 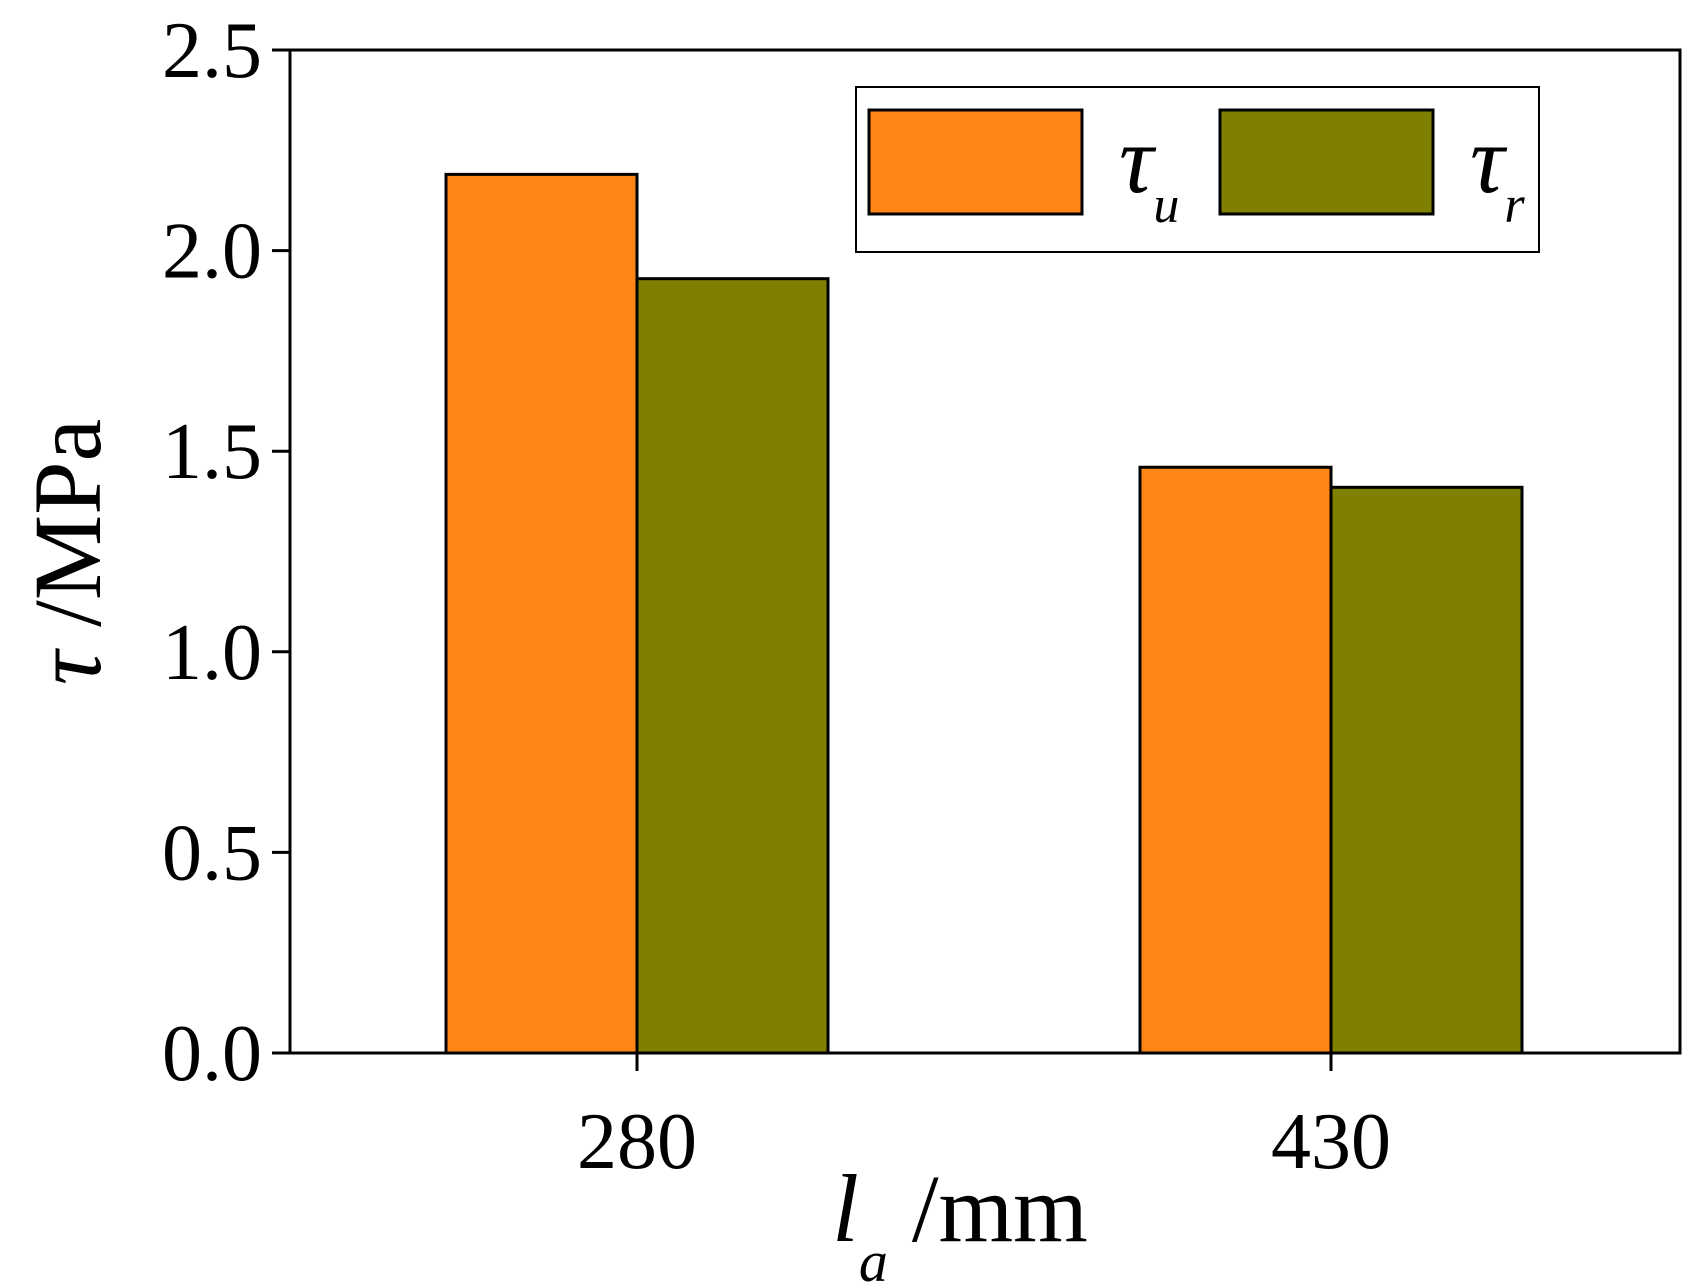 What do you see at coordinates (984, 1119) in the screenshot?
I see `x-axis: 280 430` at bounding box center [984, 1119].